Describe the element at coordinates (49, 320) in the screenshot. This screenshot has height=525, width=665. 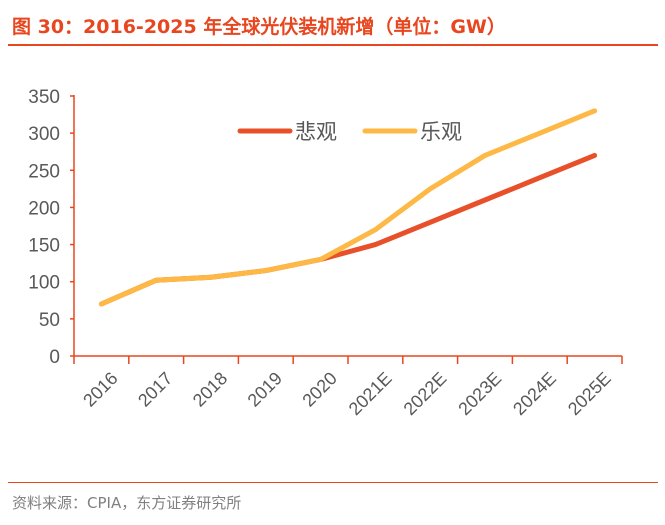
I see `y-tick-label: 50` at that location.